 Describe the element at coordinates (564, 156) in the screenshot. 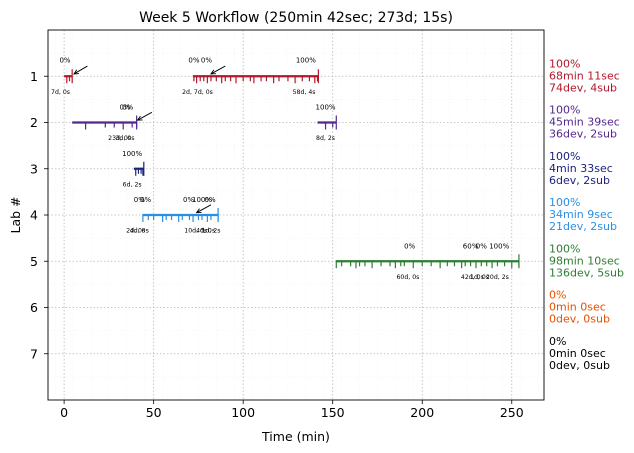

I see `lab3-summary-line: 100%` at that location.